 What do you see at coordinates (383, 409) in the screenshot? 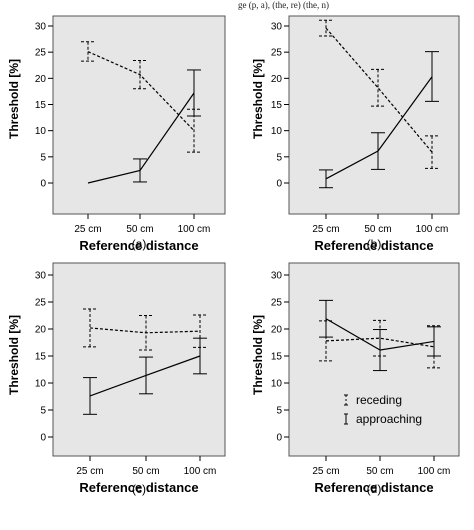
I see `legend: receding approaching` at bounding box center [383, 409].